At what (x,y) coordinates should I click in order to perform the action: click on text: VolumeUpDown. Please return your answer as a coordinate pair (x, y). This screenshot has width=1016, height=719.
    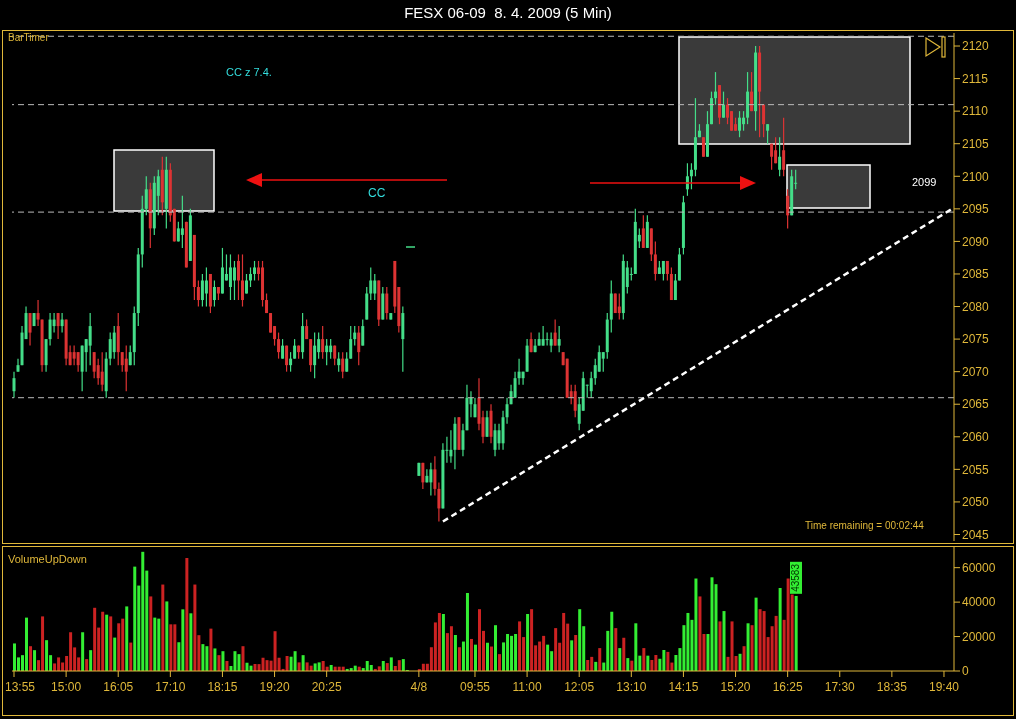
    Looking at the image, I should click on (47, 559).